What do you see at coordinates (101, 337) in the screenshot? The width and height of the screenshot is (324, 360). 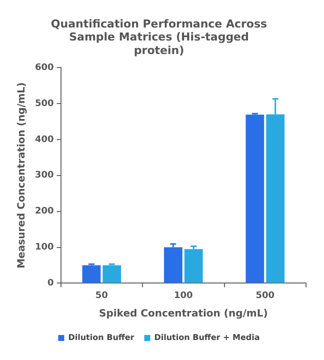 I see `legend-label: Dilution Buffer` at bounding box center [101, 337].